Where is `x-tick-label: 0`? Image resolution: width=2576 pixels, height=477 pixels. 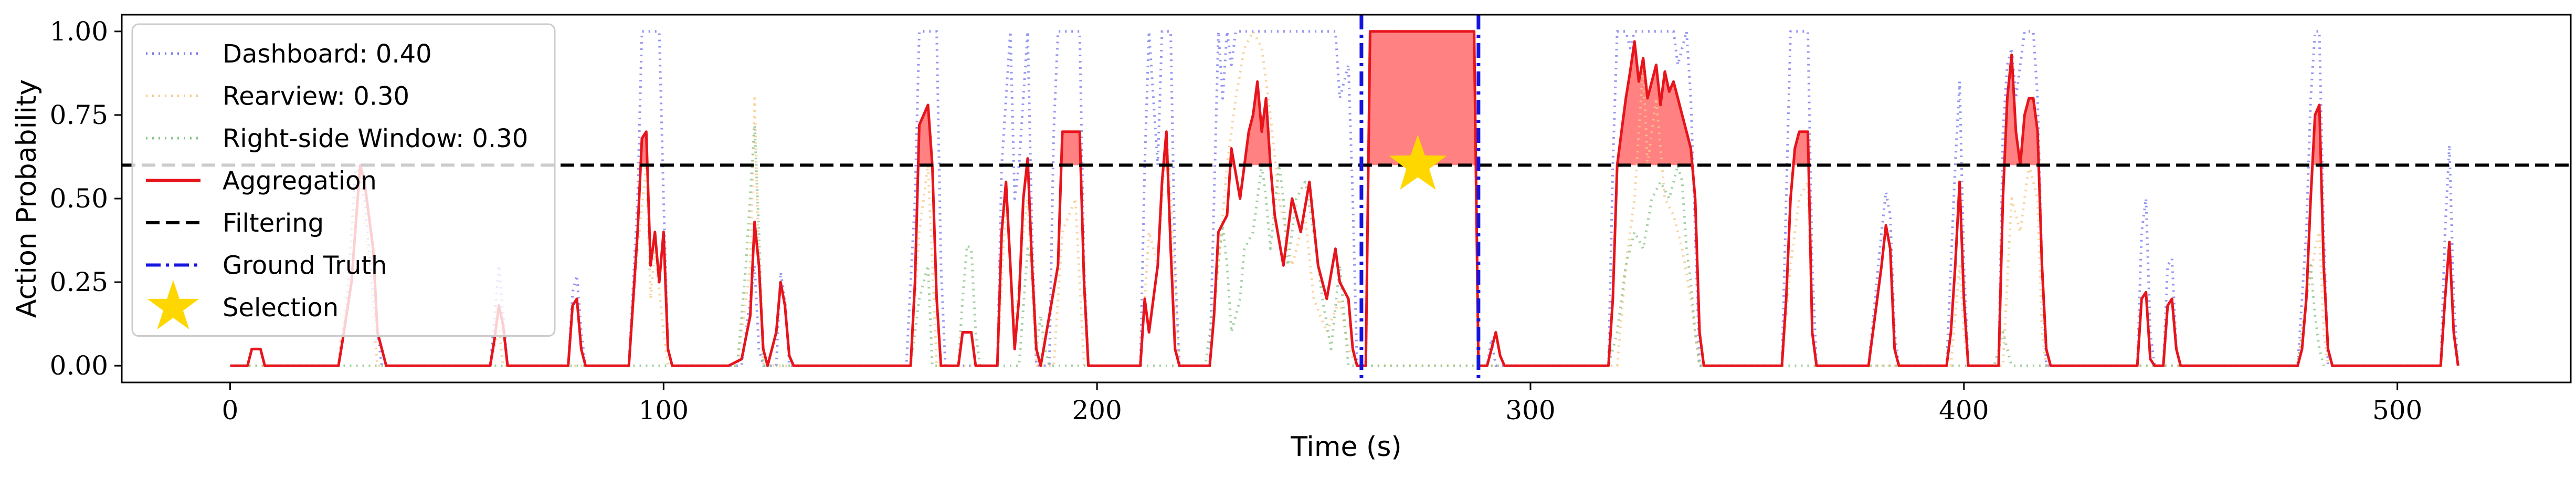
x-tick-label: 0 is located at coordinates (230, 411).